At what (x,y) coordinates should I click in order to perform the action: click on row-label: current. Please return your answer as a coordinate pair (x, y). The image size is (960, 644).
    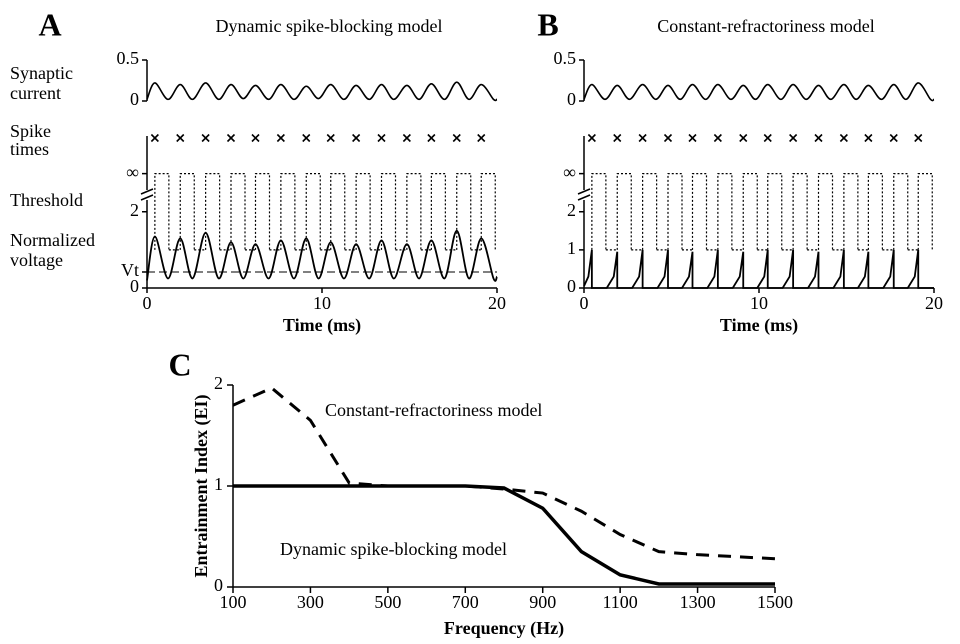
    Looking at the image, I should click on (35, 93).